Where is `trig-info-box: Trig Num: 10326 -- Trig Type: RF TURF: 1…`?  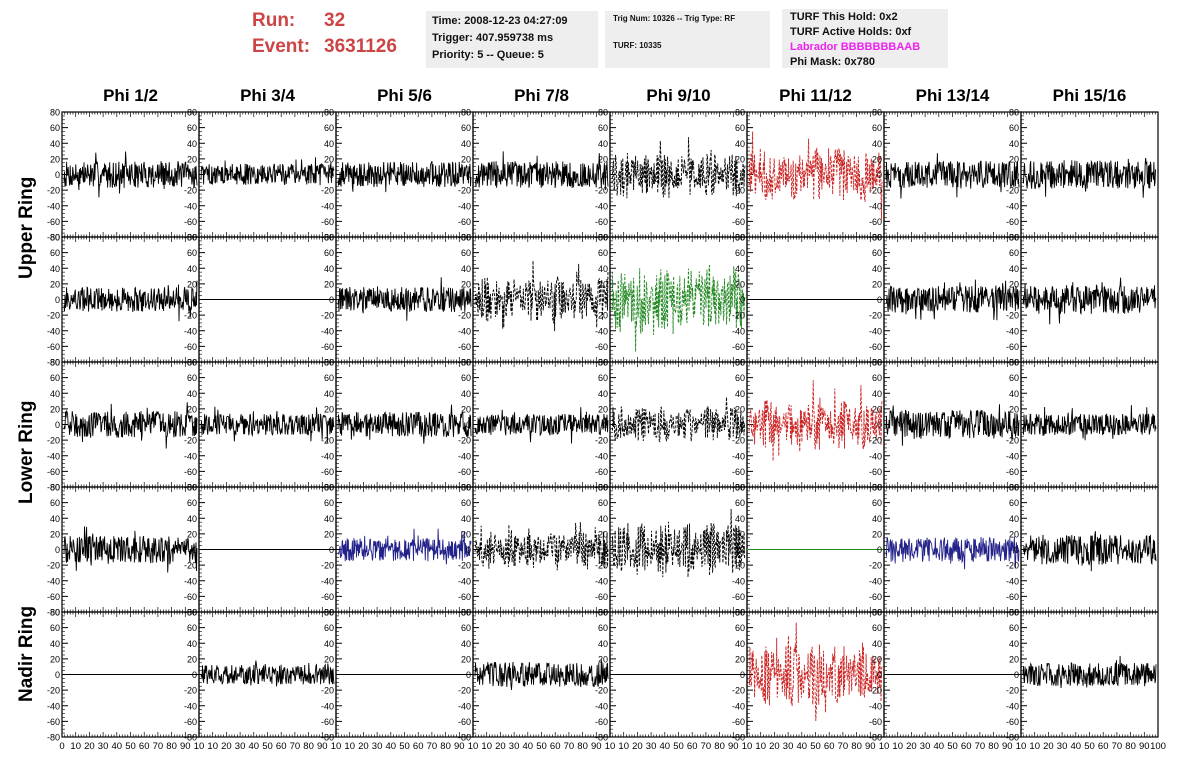 trig-info-box: Trig Num: 10326 -- Trig Type: RF TURF: 1… is located at coordinates (687, 39).